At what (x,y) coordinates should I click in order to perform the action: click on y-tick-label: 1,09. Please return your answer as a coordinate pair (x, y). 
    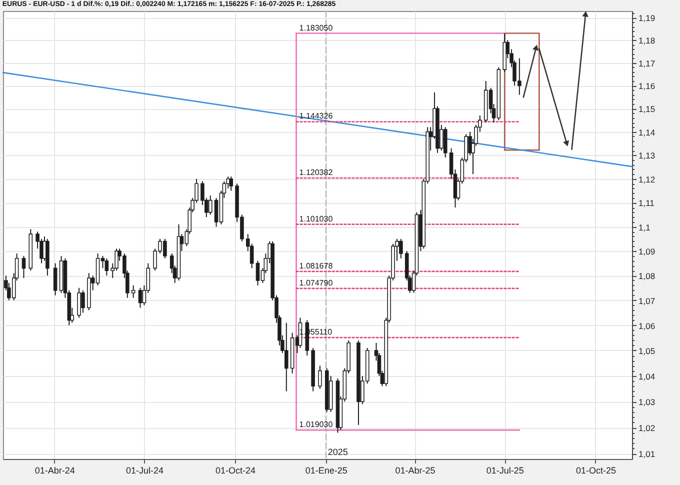
    Looking at the image, I should click on (647, 251).